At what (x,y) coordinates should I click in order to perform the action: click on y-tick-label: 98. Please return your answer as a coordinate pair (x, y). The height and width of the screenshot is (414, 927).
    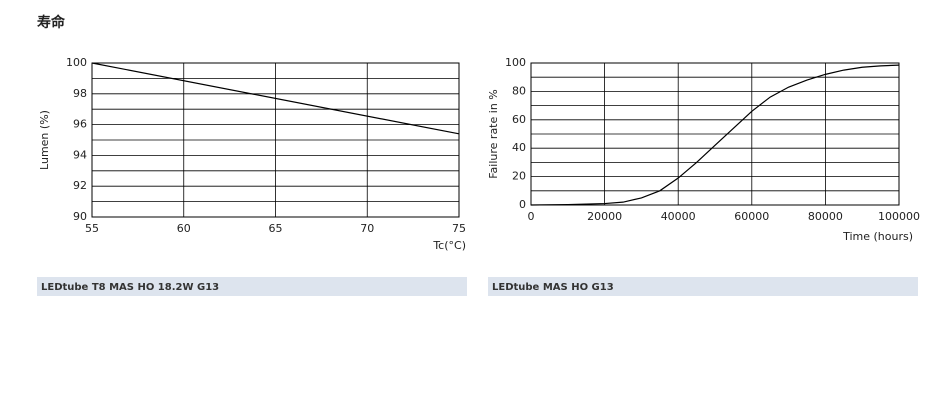
    Looking at the image, I should click on (80, 93).